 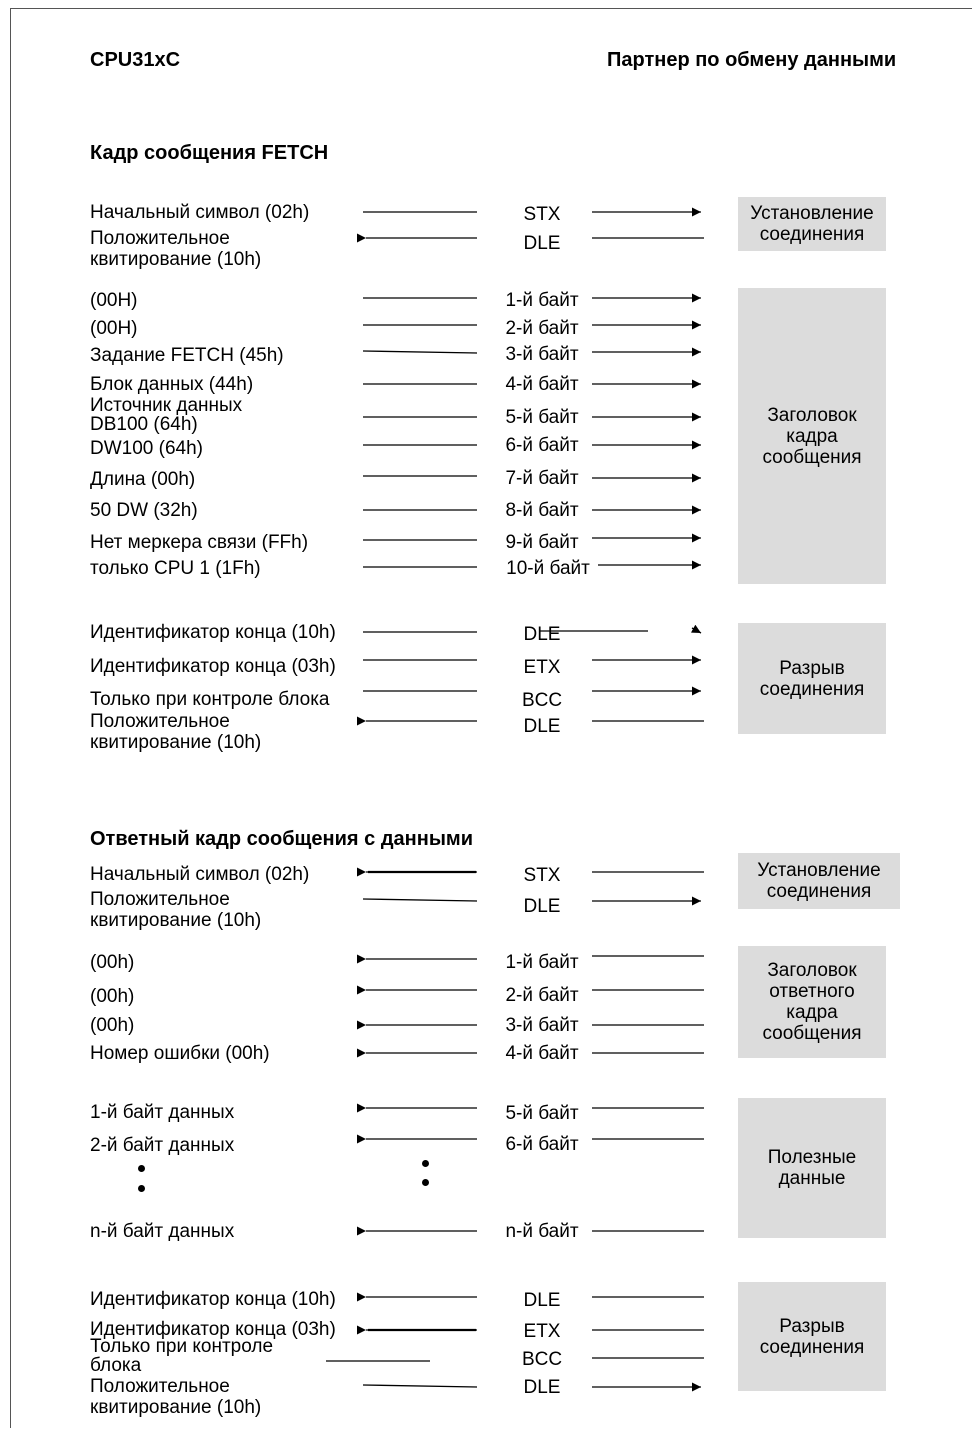 What do you see at coordinates (187, 355) in the screenshot?
I see `fetch-label: Задание FETCH (45h)` at bounding box center [187, 355].